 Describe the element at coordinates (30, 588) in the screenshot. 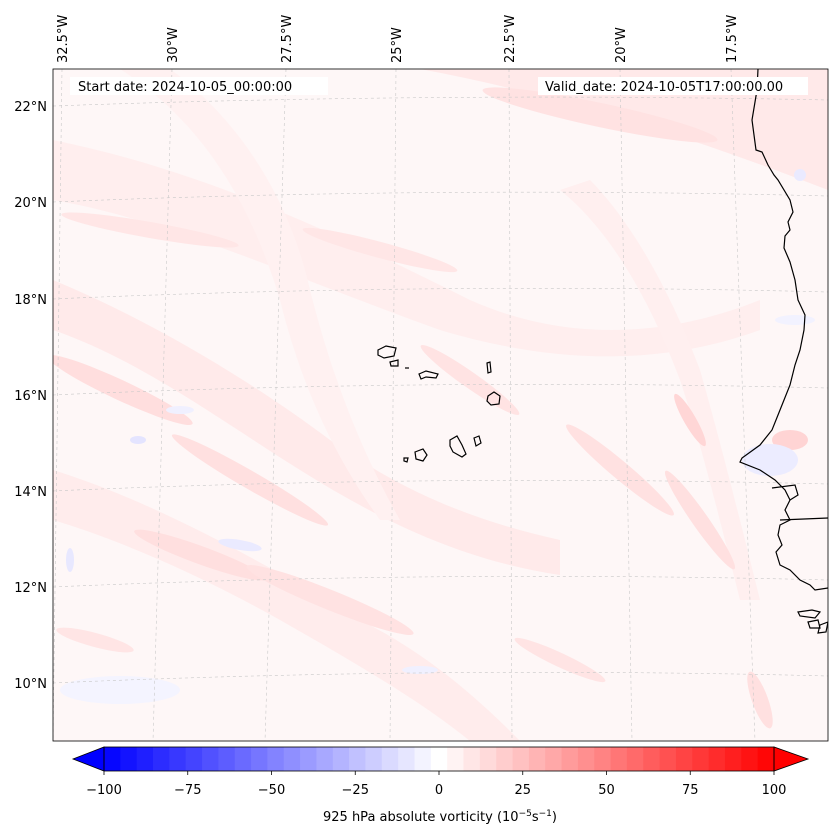

I see `lat-label: 12°N` at that location.